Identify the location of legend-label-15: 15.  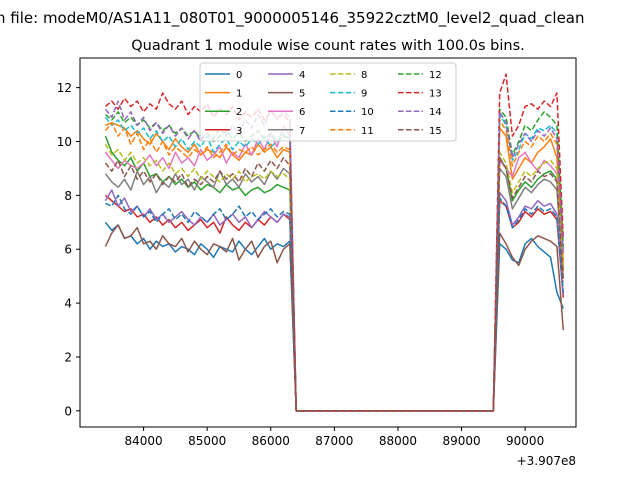
(435, 131).